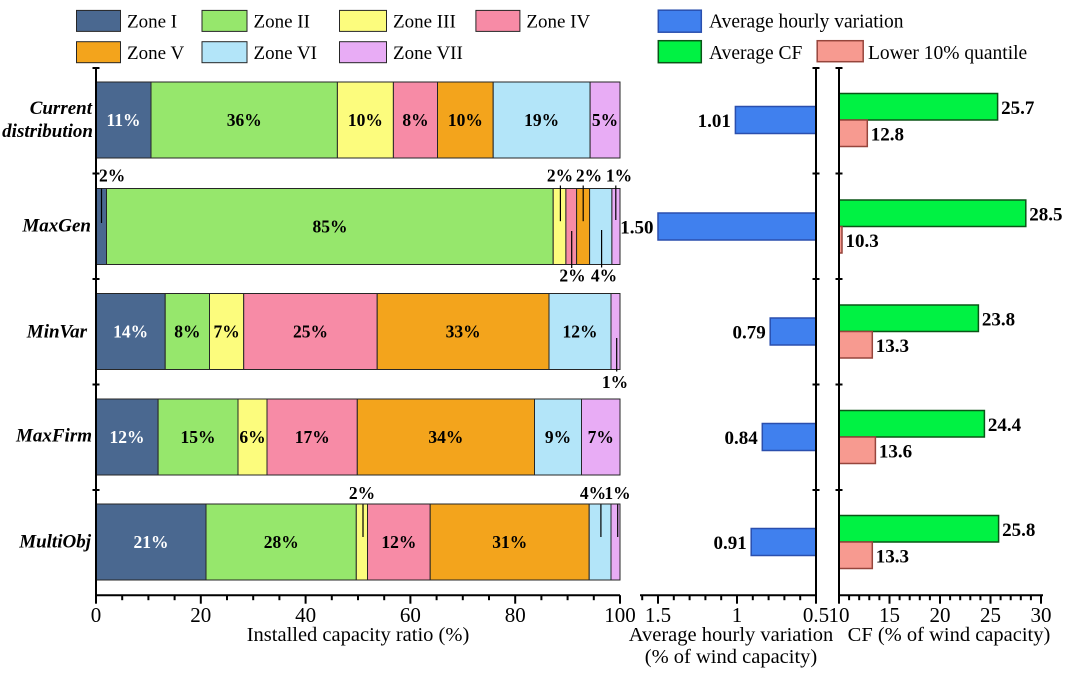 The height and width of the screenshot is (674, 1080). I want to click on svg-text: 21%, so click(151, 542).